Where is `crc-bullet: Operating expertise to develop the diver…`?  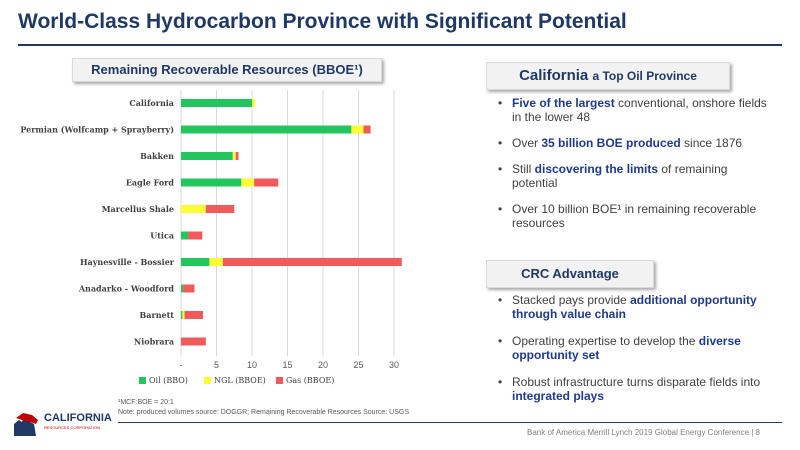 crc-bullet: Operating expertise to develop the diver… is located at coordinates (633, 348).